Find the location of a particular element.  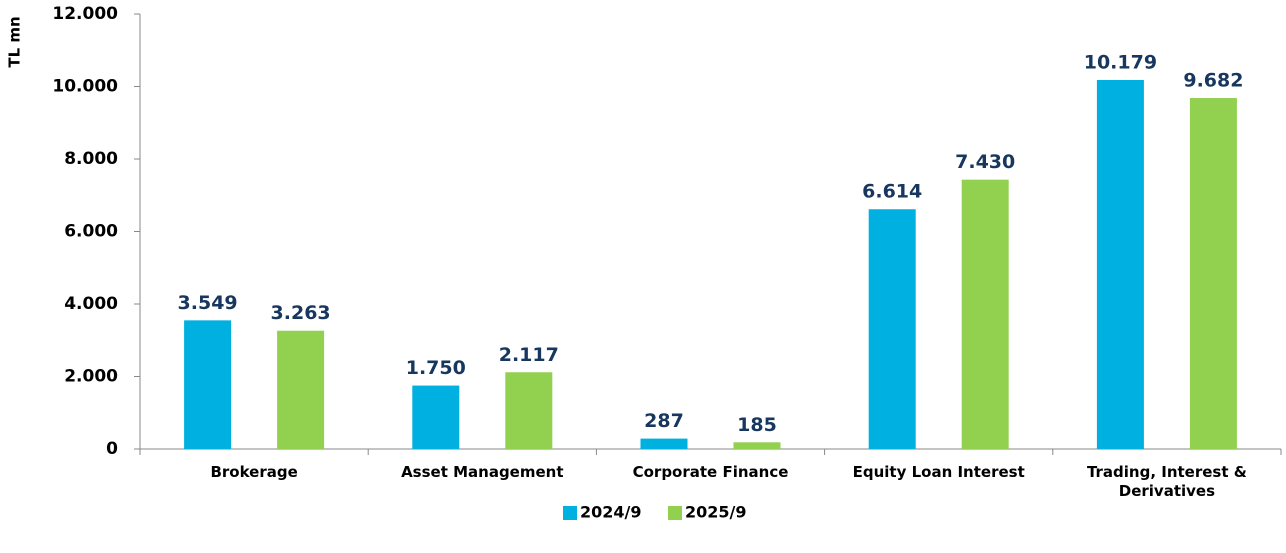

y-tick-label: 8.000 is located at coordinates (91, 159).